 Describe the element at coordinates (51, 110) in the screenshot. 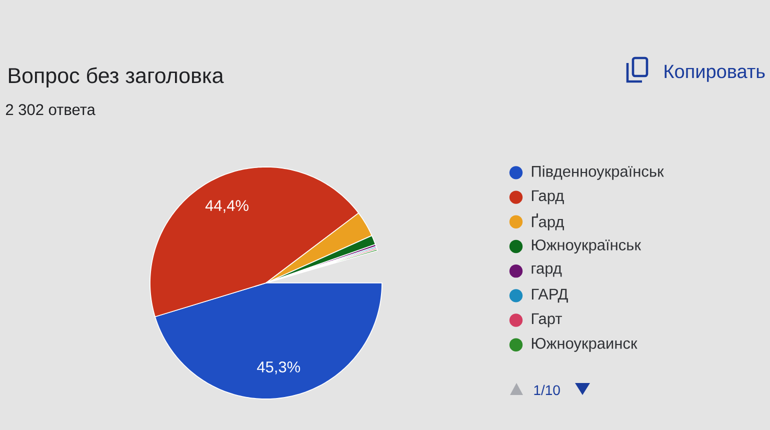

I see `chart-subtitle: 2 302 ответа` at that location.